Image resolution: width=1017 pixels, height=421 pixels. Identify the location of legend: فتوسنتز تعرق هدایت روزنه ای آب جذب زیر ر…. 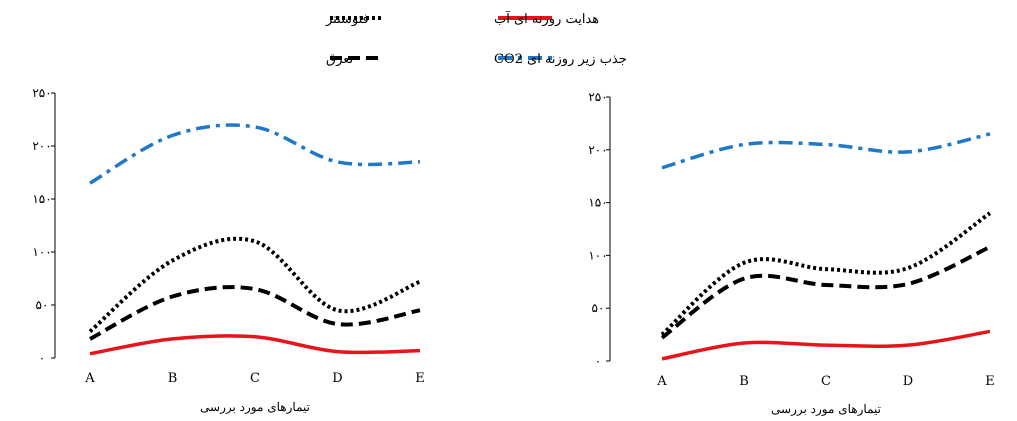
(476, 38).